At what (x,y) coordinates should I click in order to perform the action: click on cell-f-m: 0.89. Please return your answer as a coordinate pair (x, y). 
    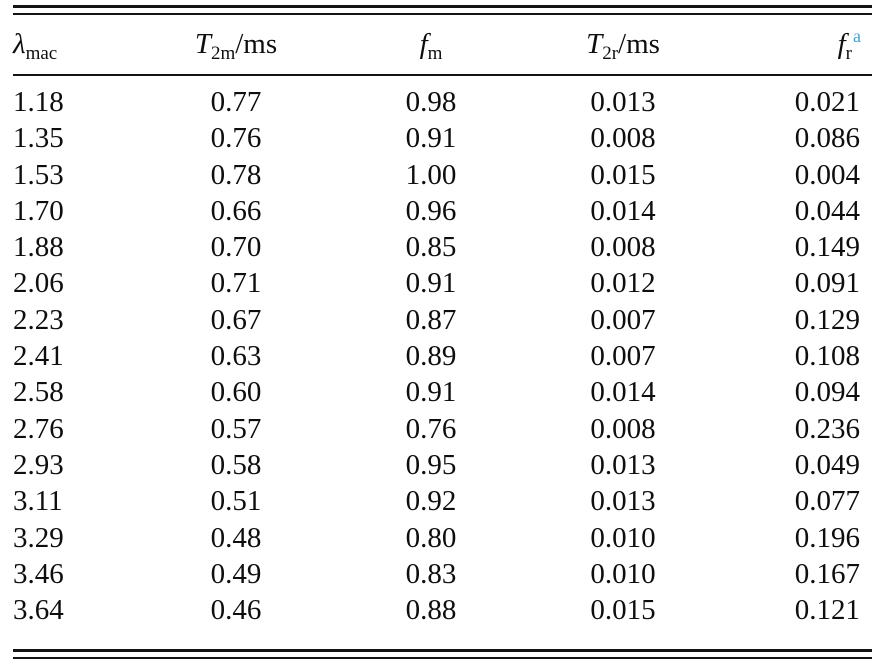
    Looking at the image, I should click on (431, 356).